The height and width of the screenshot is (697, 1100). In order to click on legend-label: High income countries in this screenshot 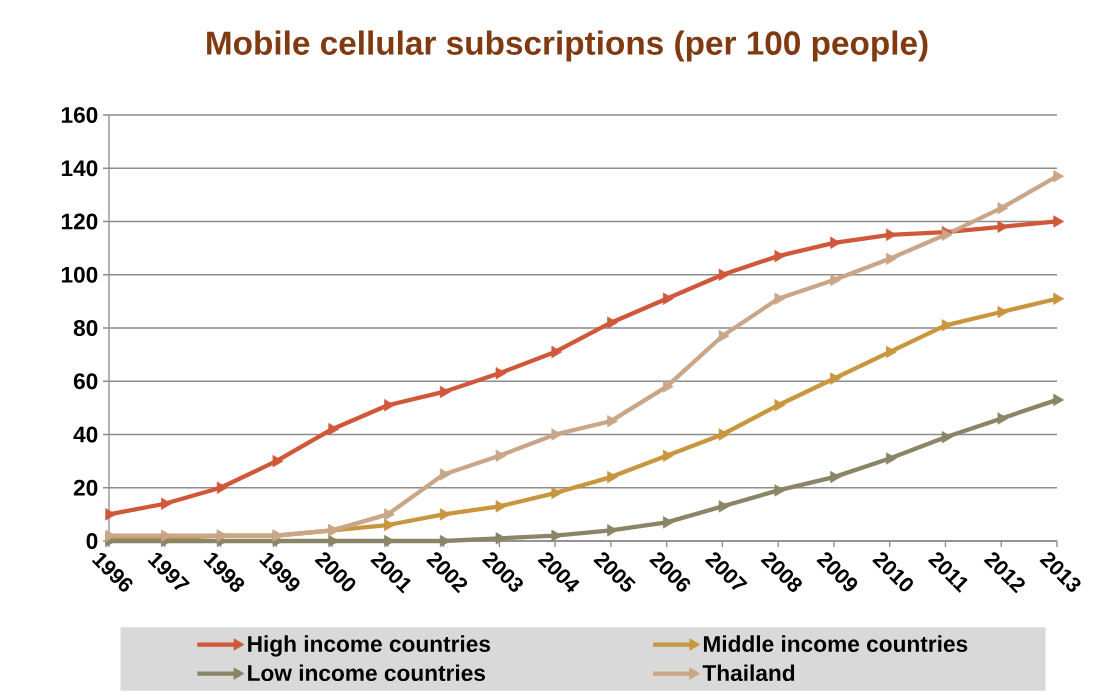, I will do `click(369, 646)`.